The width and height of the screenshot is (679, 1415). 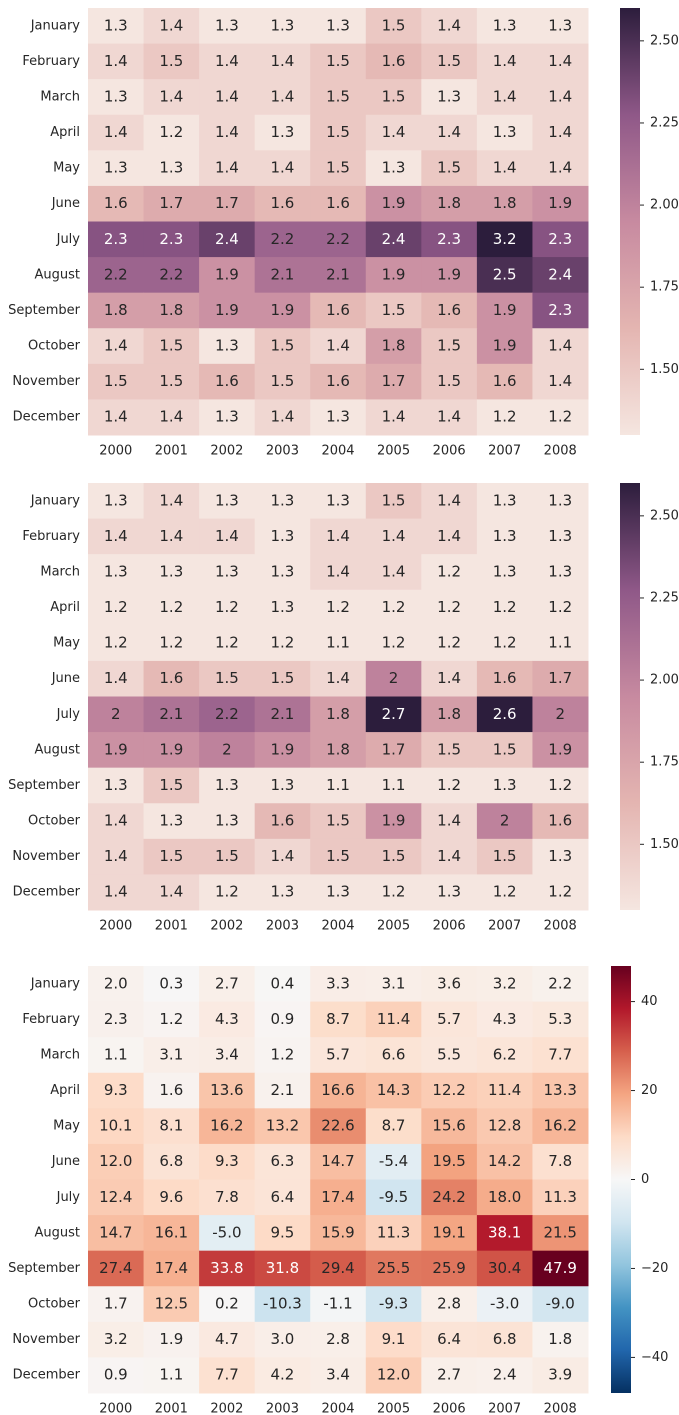 I want to click on cell-label: 9.1, so click(x=394, y=1339).